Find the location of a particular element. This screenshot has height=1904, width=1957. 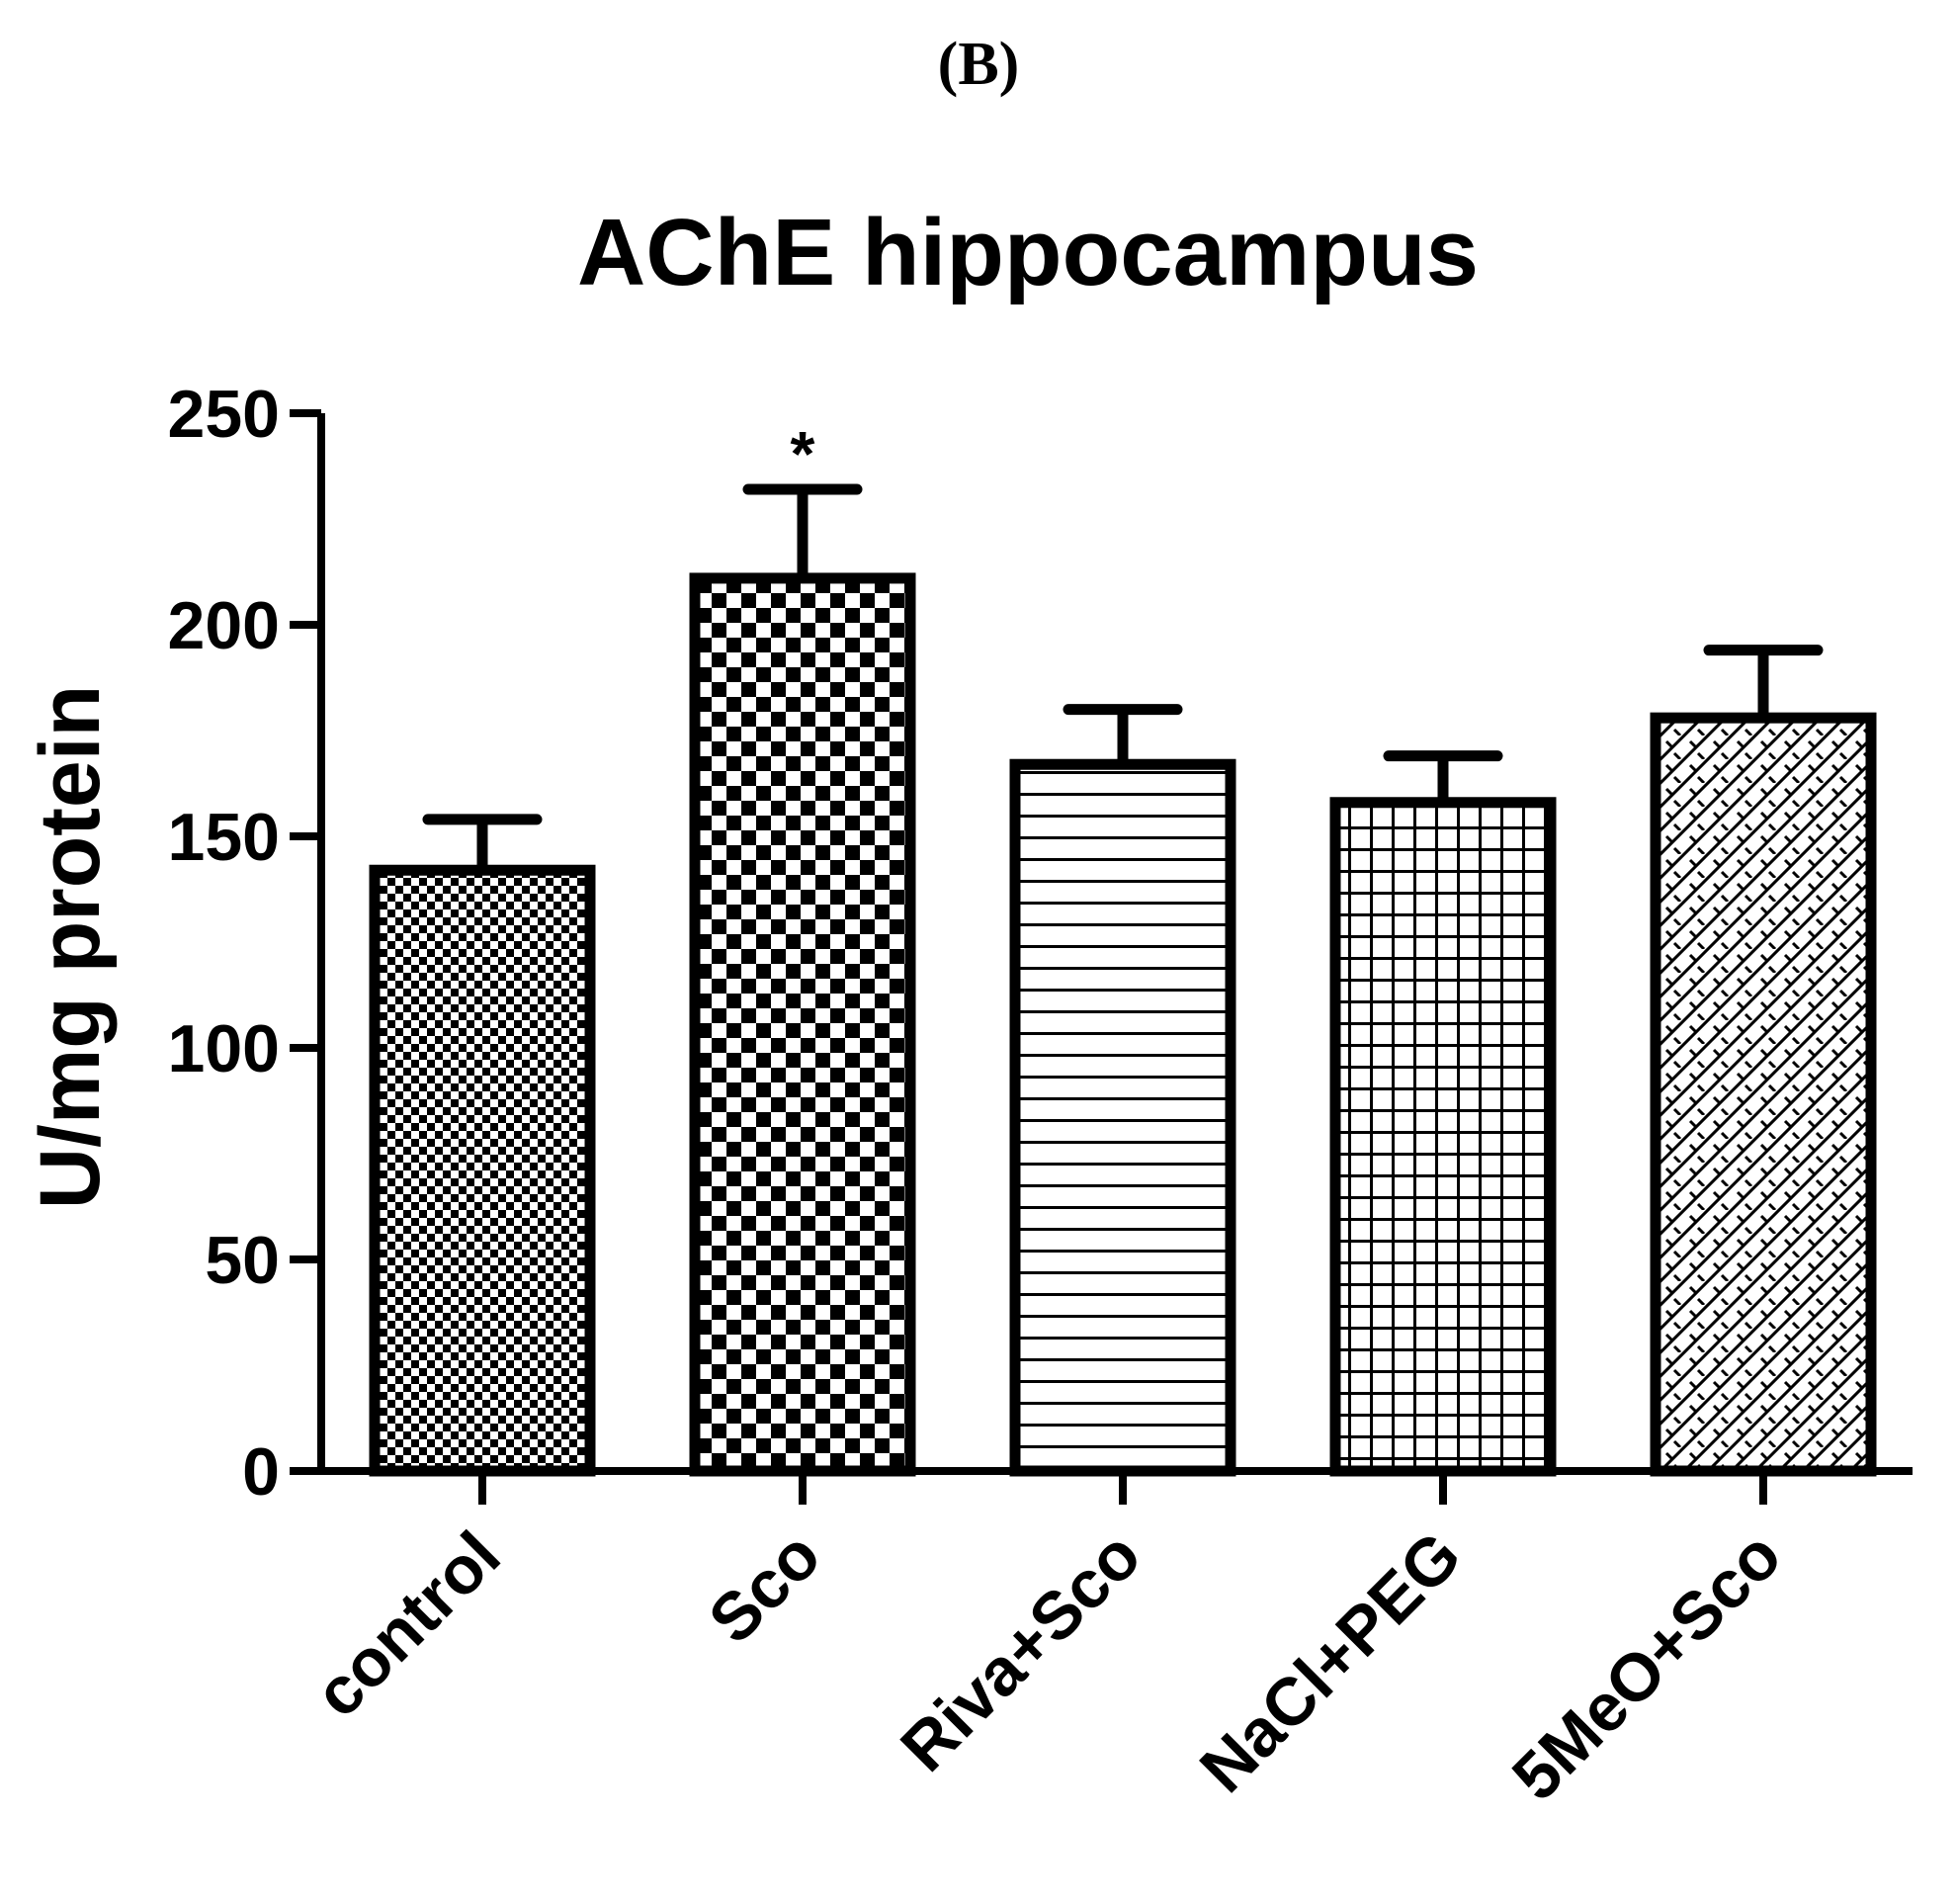

y-axis-label: U/mg protein is located at coordinates (71, 947).